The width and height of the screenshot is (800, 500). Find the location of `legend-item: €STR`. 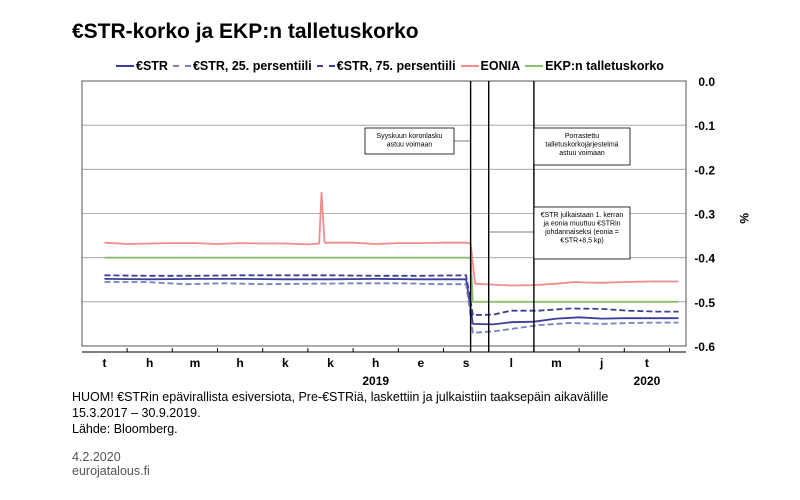

legend-item: €STR is located at coordinates (142, 66).